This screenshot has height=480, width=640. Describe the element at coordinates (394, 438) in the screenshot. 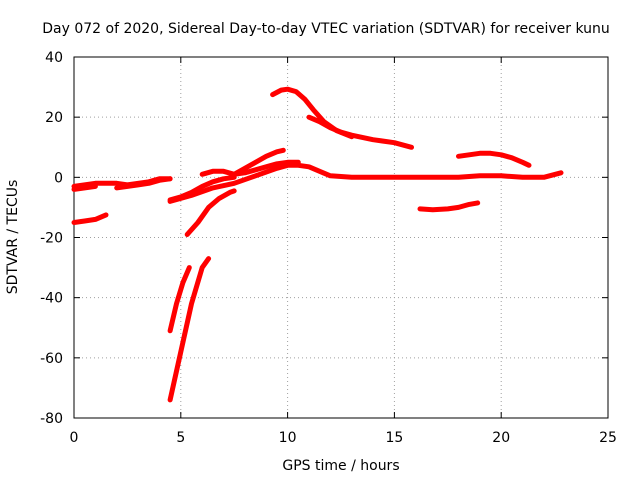

I see `x-tick-label: 15` at that location.